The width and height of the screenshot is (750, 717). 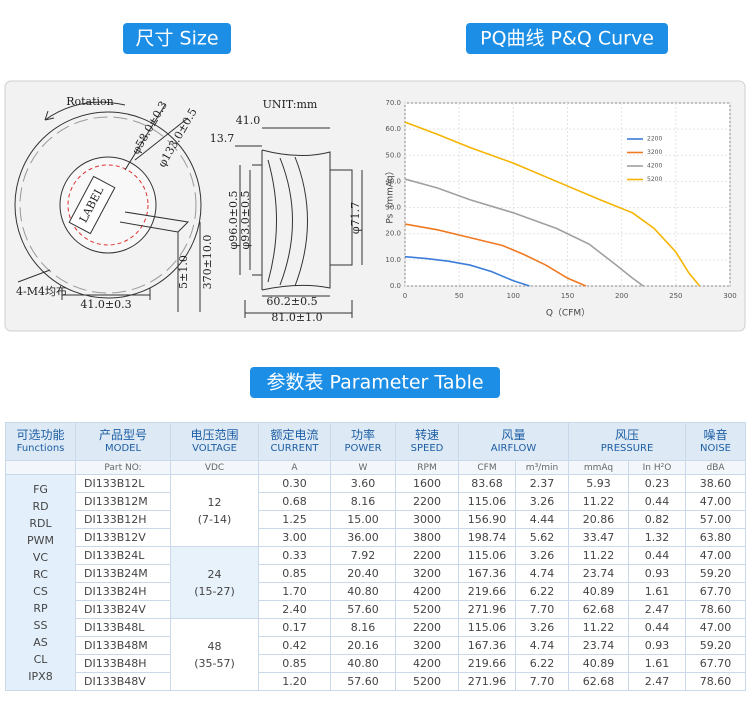 I want to click on x-tick-label: 250, so click(x=675, y=296).